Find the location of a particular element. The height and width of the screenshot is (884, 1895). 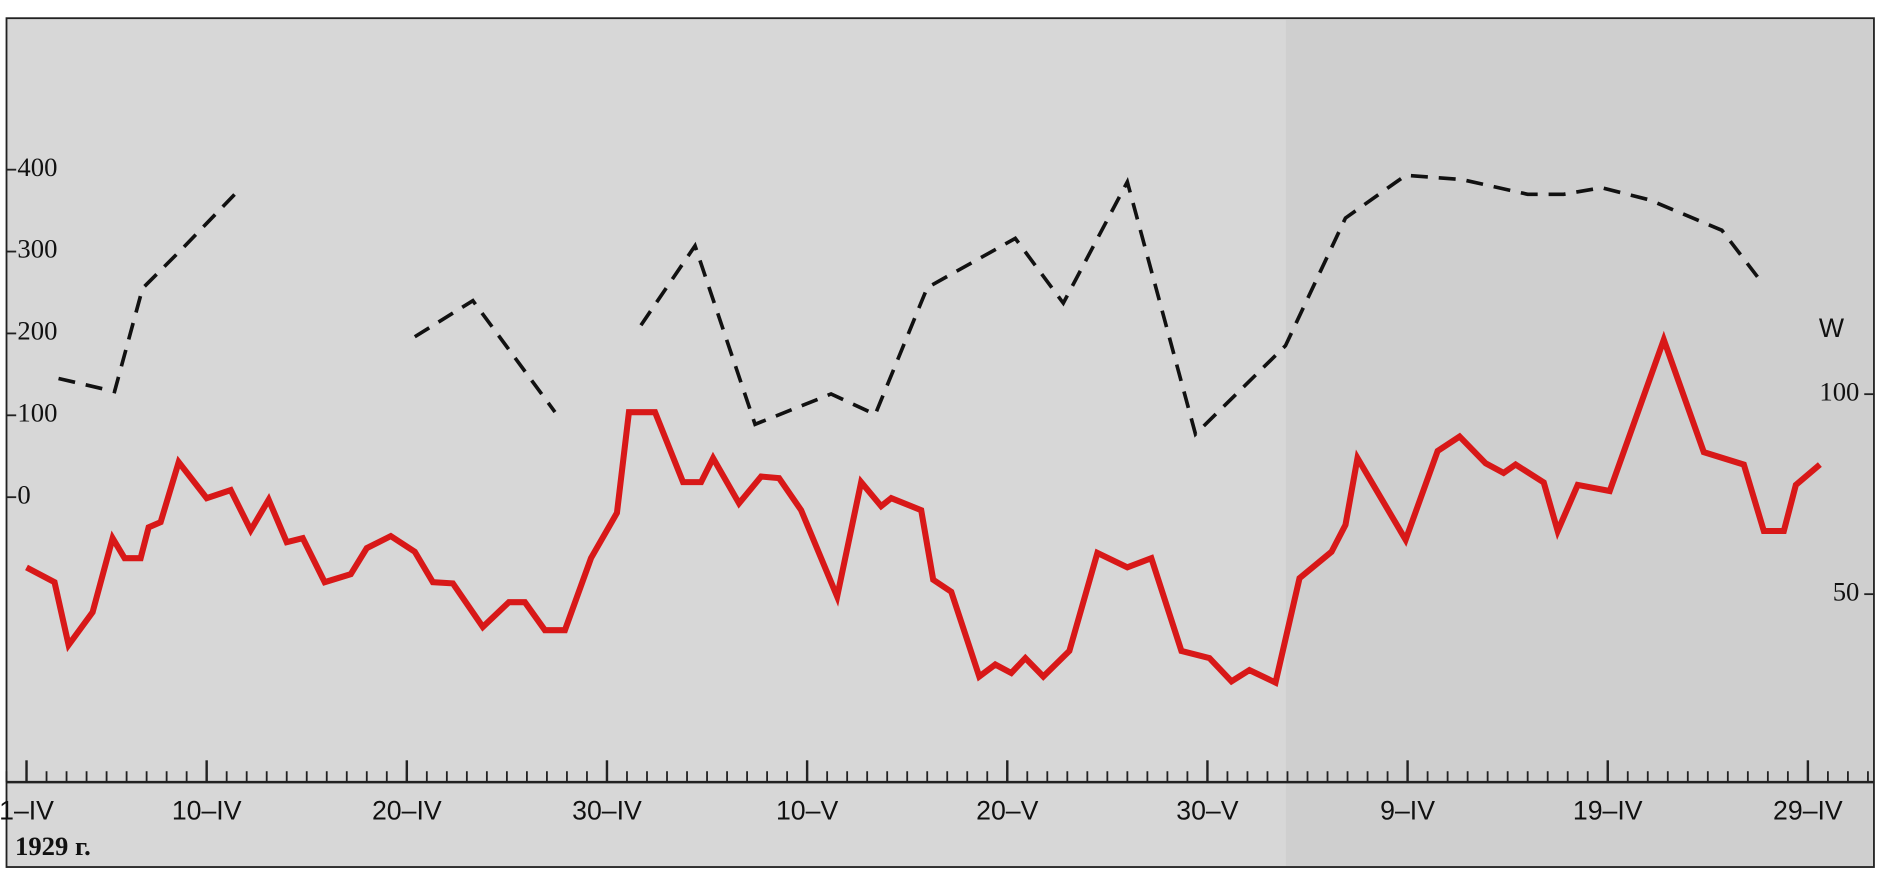

x-tick-label: 9–IV is located at coordinates (1407, 811).